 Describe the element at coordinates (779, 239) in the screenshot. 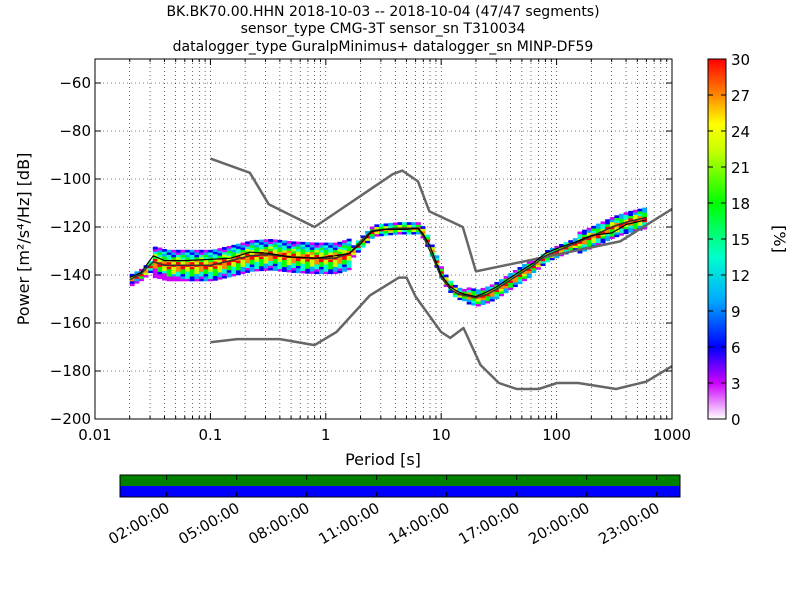

I see `colorbar-label: [%]` at that location.